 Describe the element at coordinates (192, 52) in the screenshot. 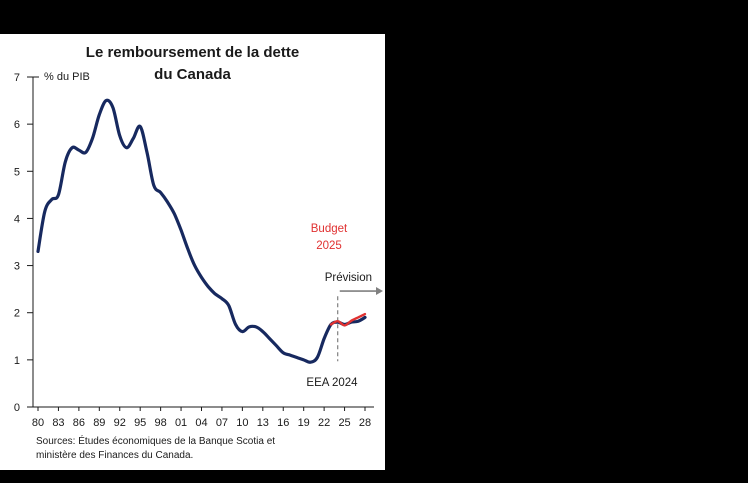

I see `chart-title-line-1: Le remboursement de la dette` at that location.